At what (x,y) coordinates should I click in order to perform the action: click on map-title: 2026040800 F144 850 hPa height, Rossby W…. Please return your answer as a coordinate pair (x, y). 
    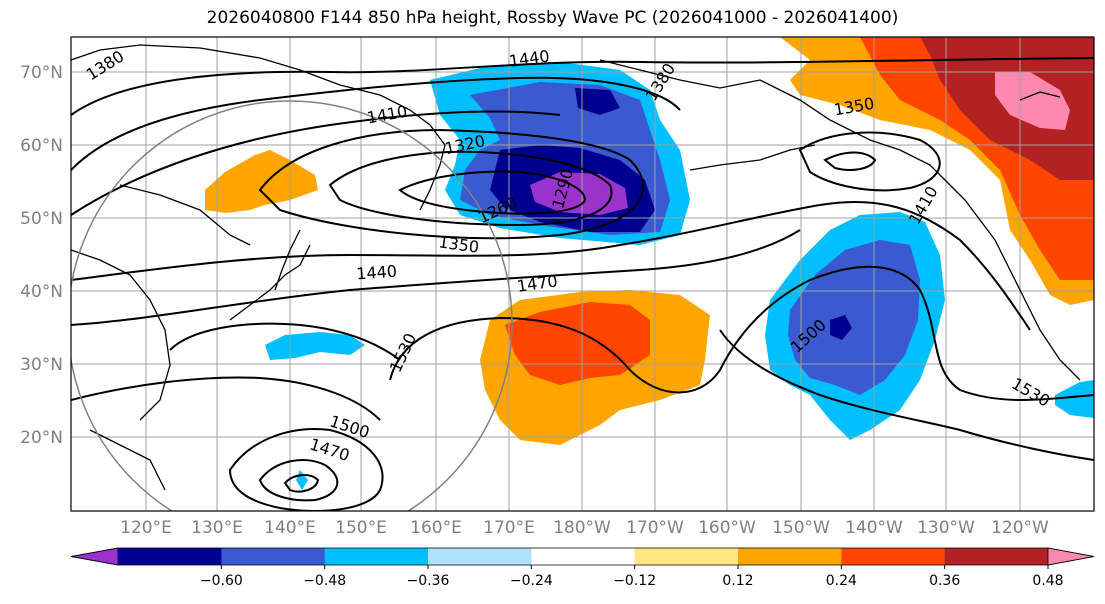
    Looking at the image, I should click on (552, 18).